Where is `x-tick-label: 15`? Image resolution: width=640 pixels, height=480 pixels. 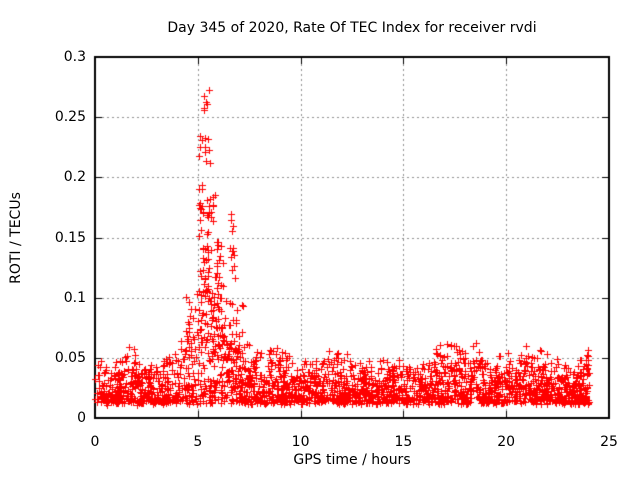
x-tick-label: 15 is located at coordinates (403, 442).